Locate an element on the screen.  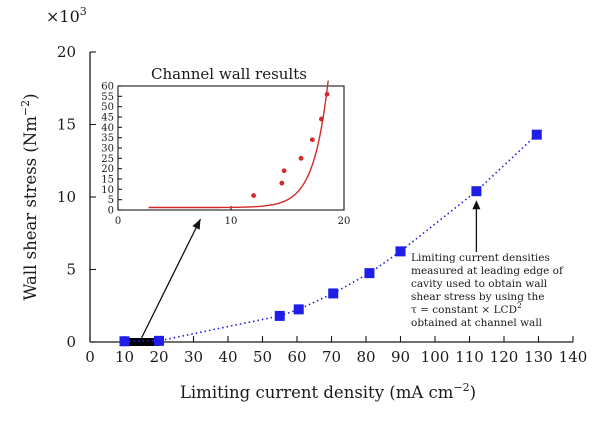
x-axis-label: Limiting current density (mA cm−2) is located at coordinates (328, 391).